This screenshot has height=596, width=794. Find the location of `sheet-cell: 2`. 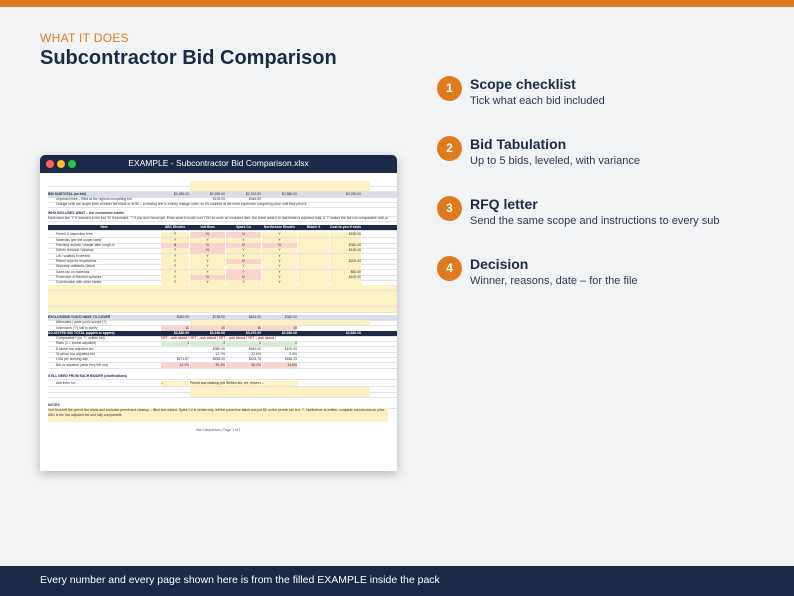

sheet-cell: 2 is located at coordinates (279, 344).